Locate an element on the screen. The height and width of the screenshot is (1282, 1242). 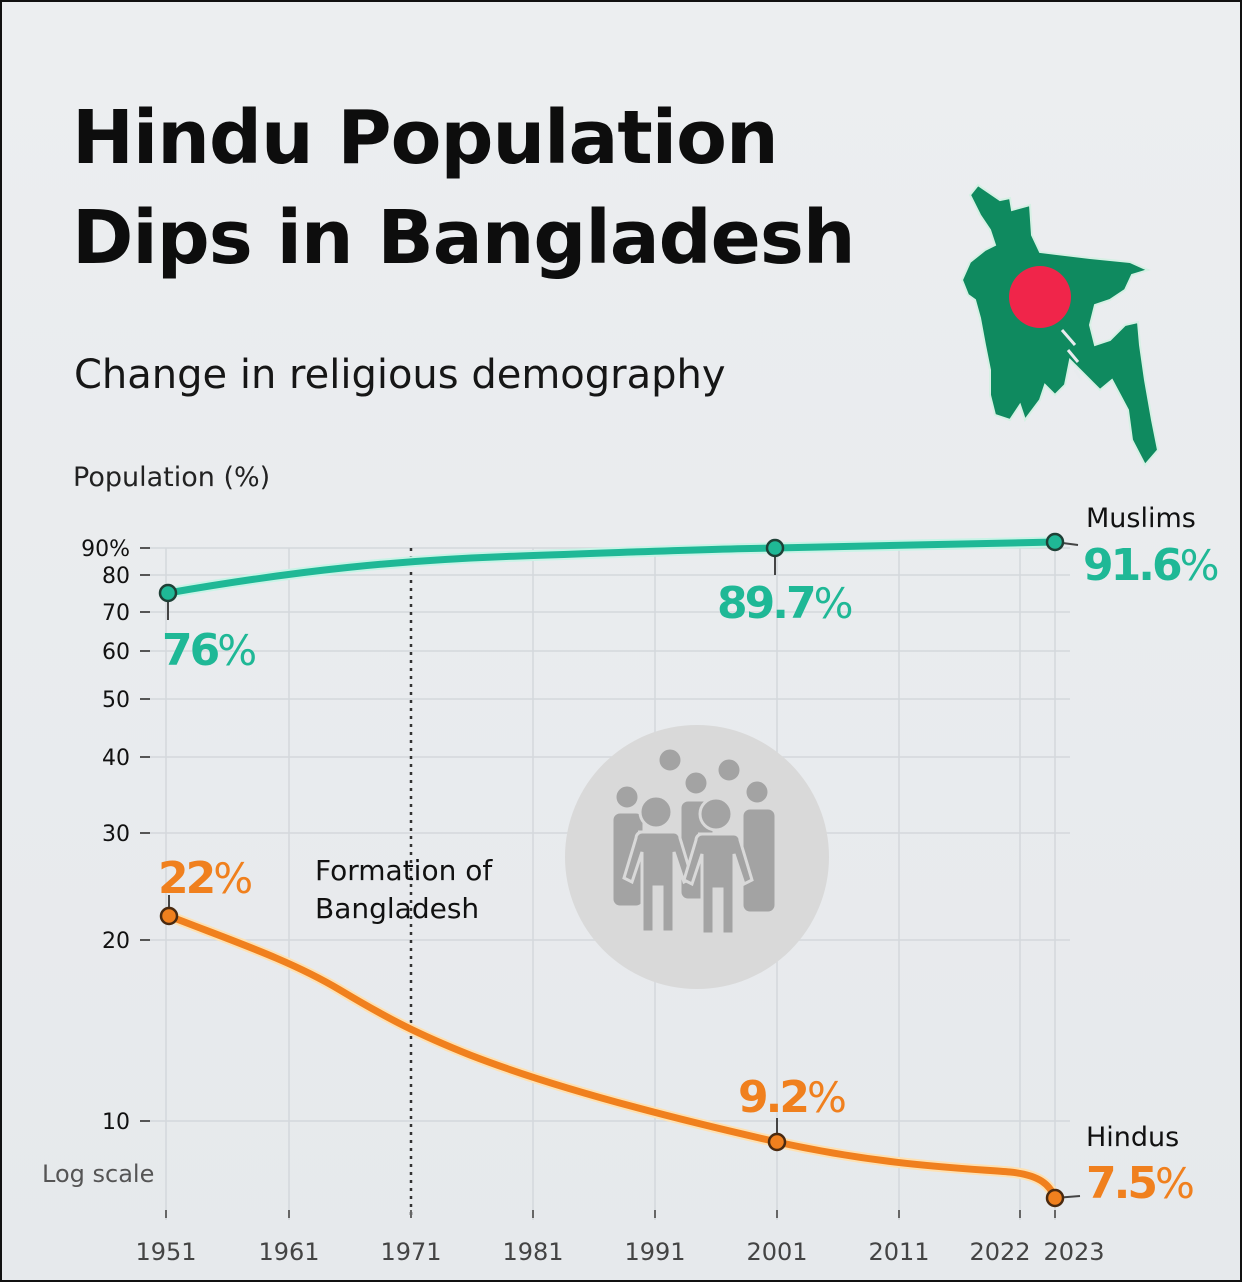
series-muslims: 76% 89.7% Muslims 91.6% is located at coordinates (688, 589).